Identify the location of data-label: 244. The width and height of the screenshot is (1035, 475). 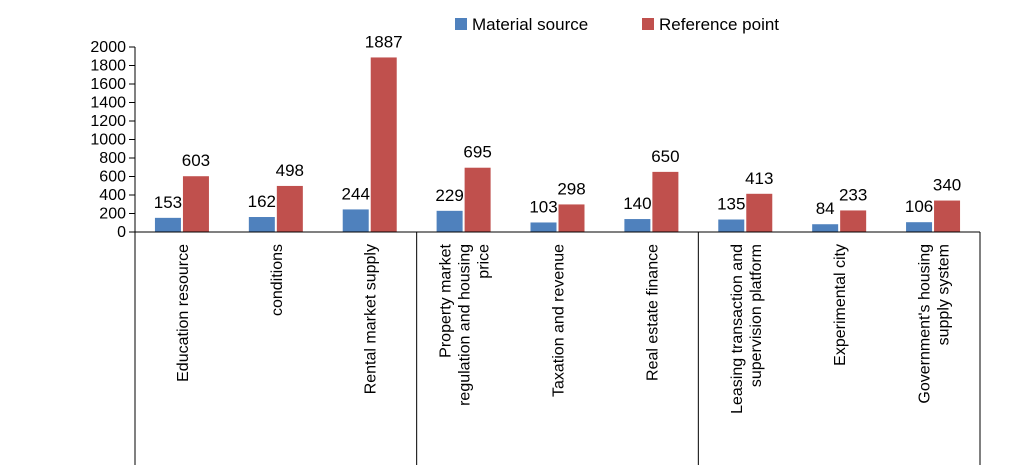
(356, 193).